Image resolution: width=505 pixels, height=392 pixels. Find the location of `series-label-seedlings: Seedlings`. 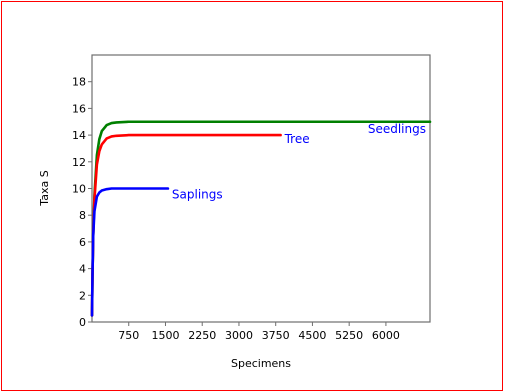

series-label-seedlings: Seedlings is located at coordinates (397, 129).